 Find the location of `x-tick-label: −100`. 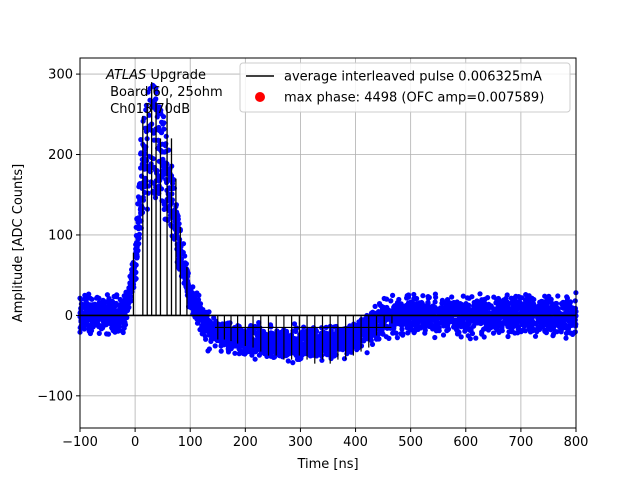

x-tick-label: −100 is located at coordinates (80, 442).